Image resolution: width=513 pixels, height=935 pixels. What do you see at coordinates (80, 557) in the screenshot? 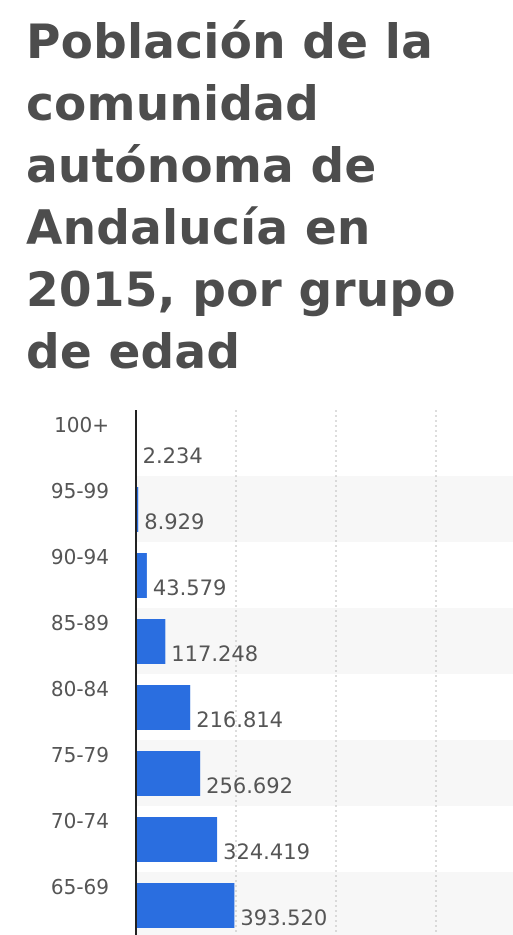
I see `category-label: 90-94` at bounding box center [80, 557].